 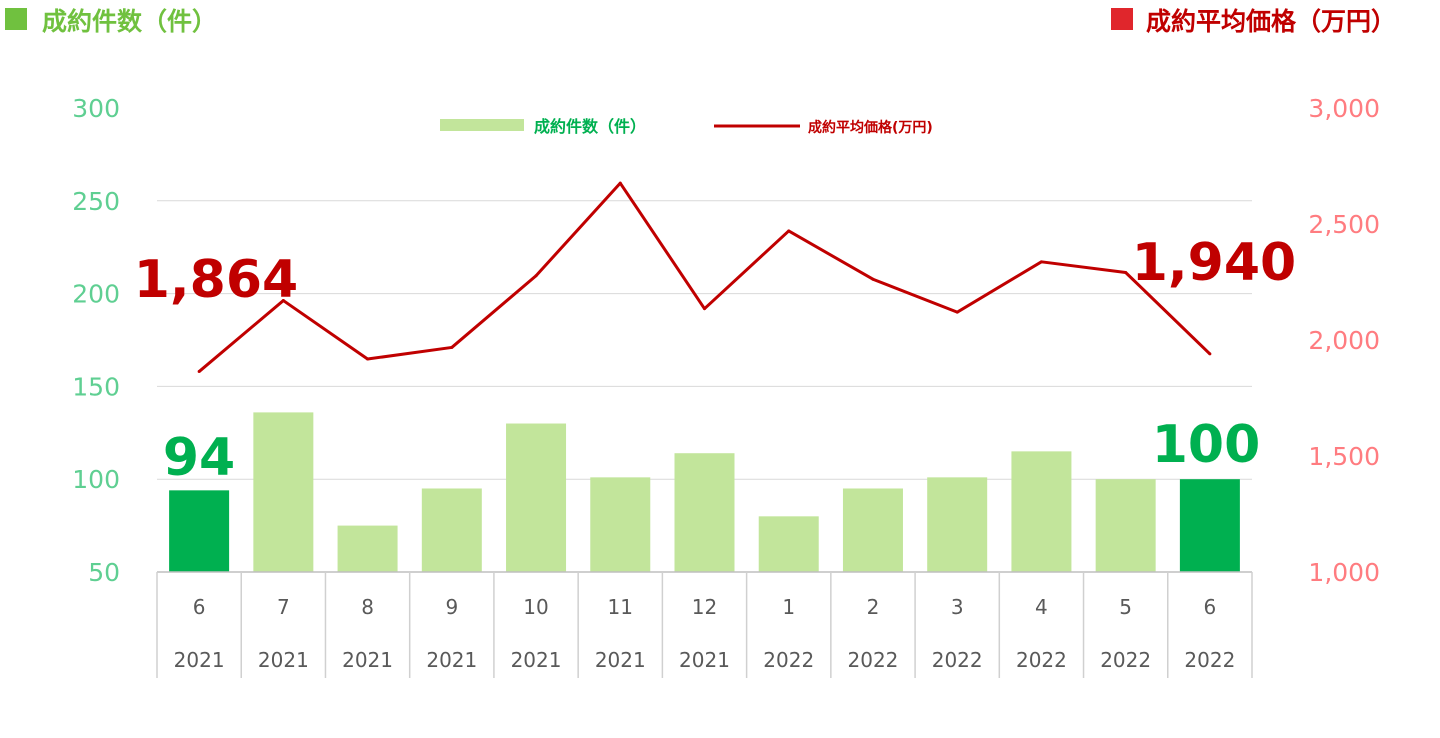 What do you see at coordinates (216, 280) in the screenshot?
I see `first-line-value-label: 1,864` at bounding box center [216, 280].